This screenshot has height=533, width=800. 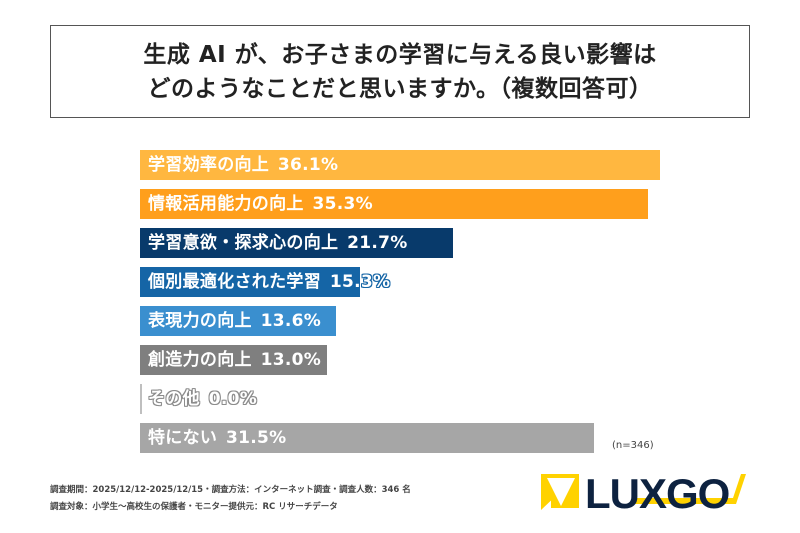 I want to click on value-label: 31.5%, so click(x=256, y=438).